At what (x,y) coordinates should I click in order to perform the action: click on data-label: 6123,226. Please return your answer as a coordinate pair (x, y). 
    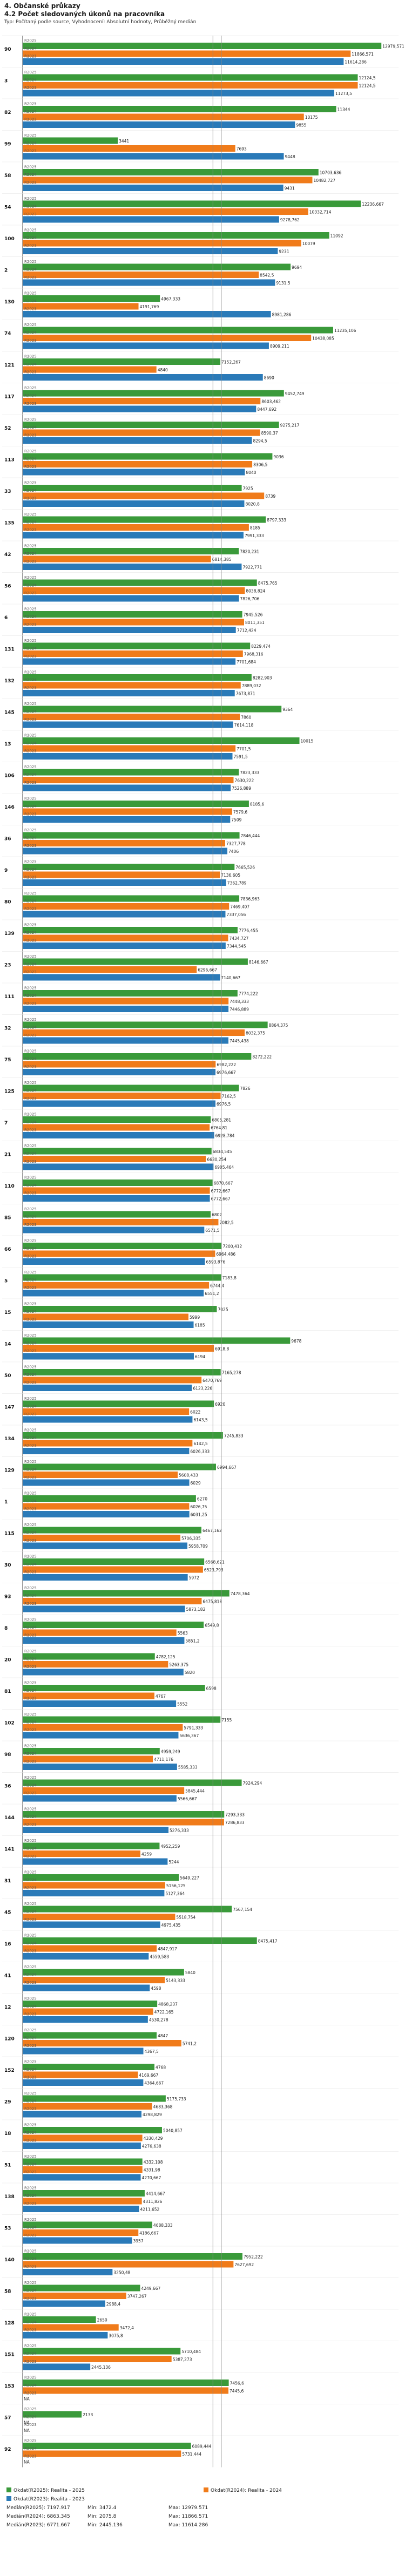
    Looking at the image, I should click on (202, 1388).